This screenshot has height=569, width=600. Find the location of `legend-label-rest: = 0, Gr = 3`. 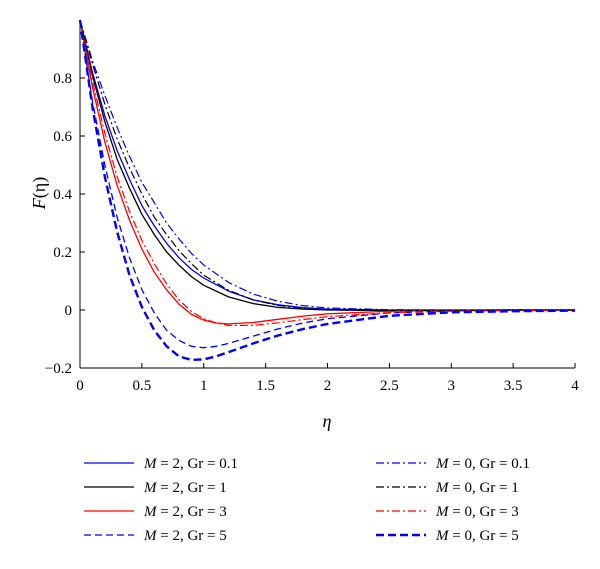

legend-label-rest: = 0, Gr = 3 is located at coordinates (484, 512).